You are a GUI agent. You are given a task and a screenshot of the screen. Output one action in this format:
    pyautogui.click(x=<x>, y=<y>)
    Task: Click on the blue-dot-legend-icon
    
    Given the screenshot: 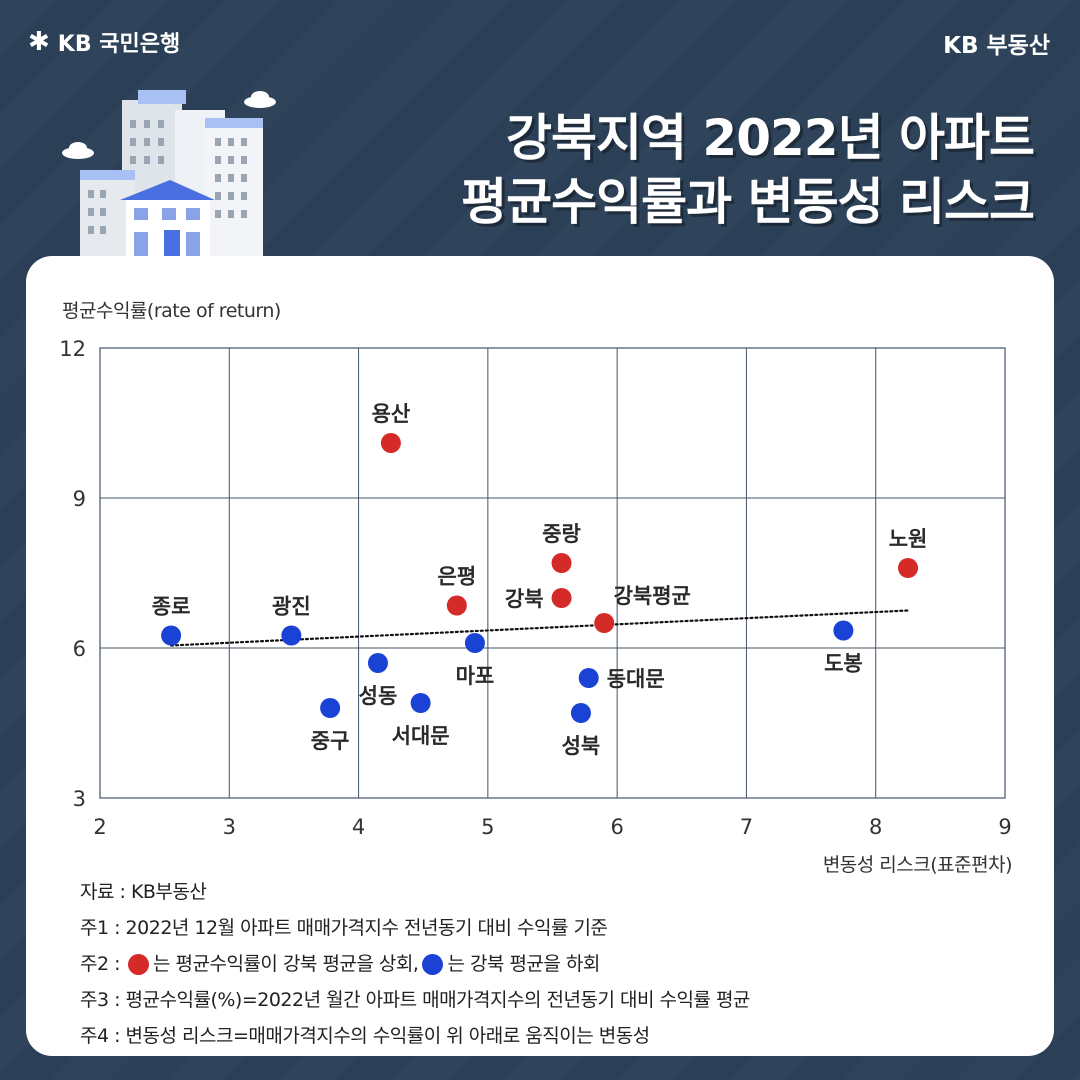 What is the action you would take?
    pyautogui.click(x=433, y=964)
    